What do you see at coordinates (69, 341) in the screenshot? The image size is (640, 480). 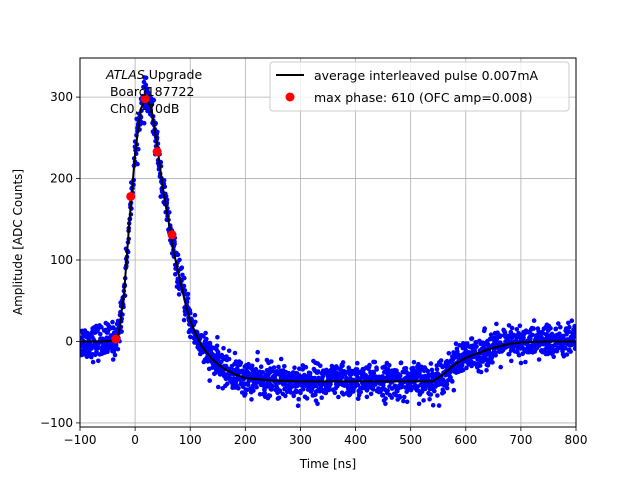 I see `y-tick-label: 0` at bounding box center [69, 341].